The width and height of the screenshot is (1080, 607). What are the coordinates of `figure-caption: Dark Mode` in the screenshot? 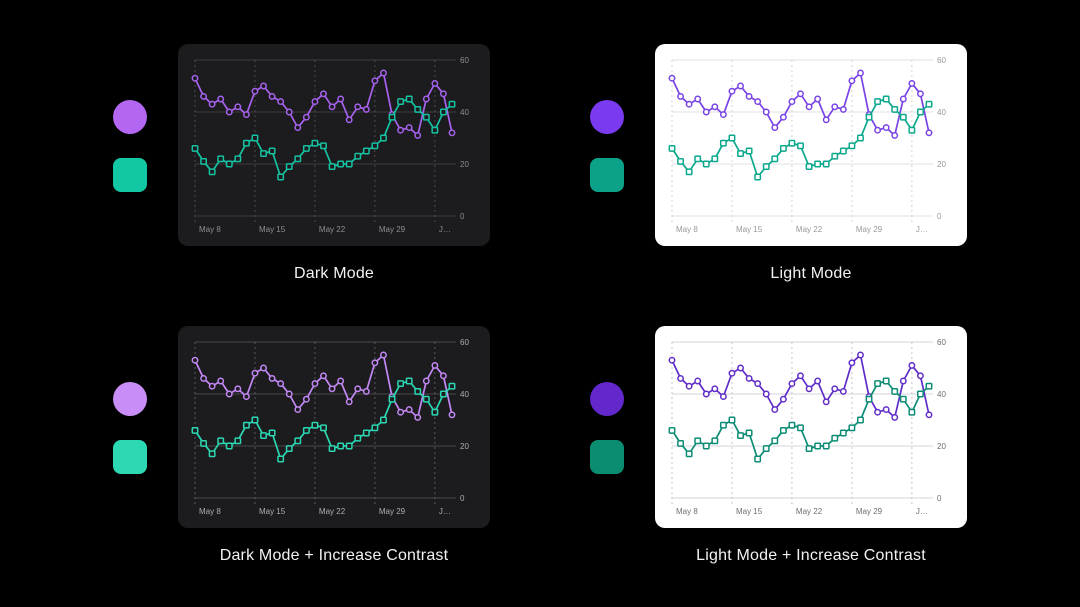 It's located at (334, 273).